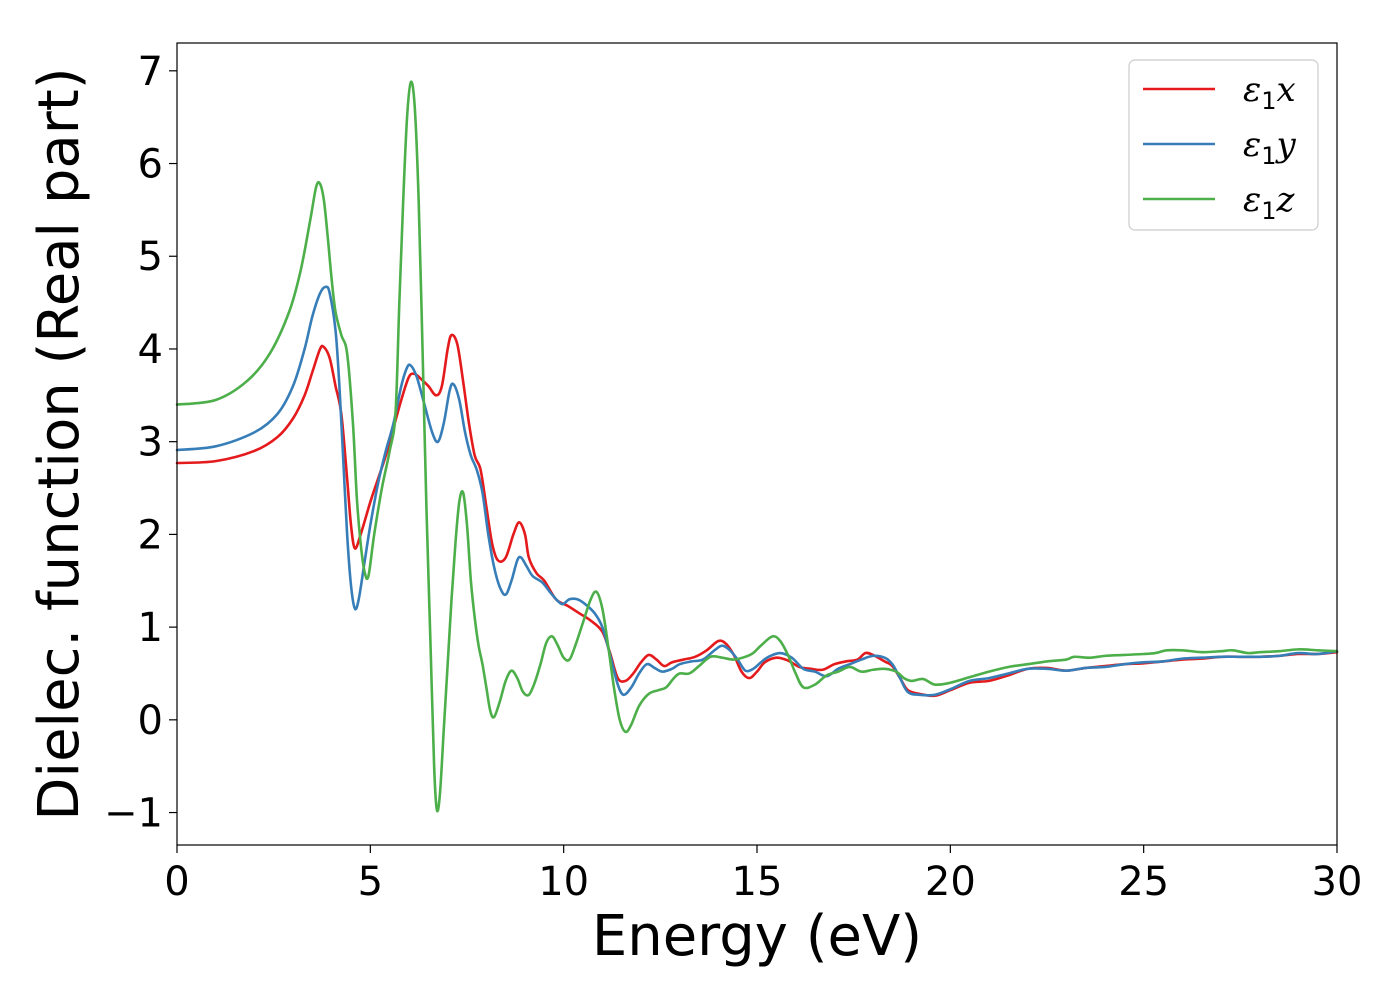  I want to click on legend-label: ε1x, so click(1269, 92).